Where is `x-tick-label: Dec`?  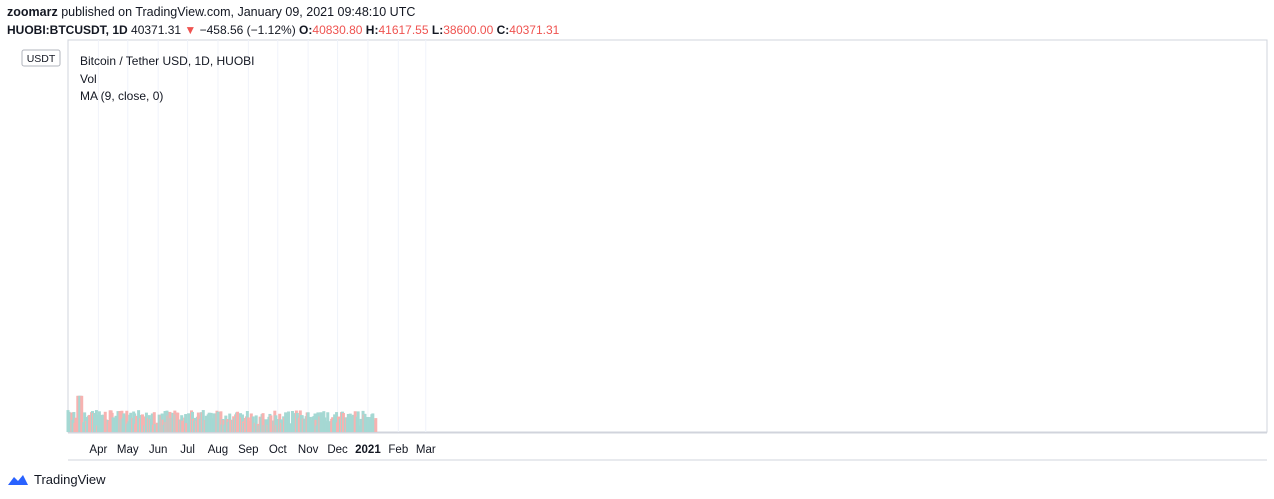 x-tick-label: Dec is located at coordinates (337, 450).